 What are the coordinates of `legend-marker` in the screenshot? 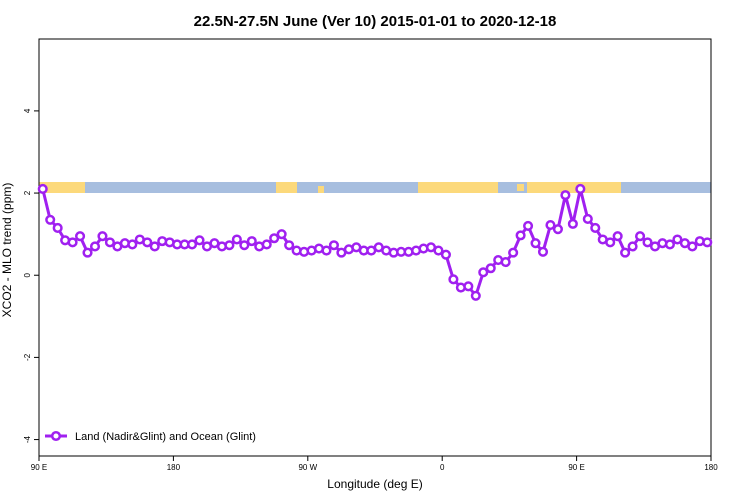 It's located at (56, 436).